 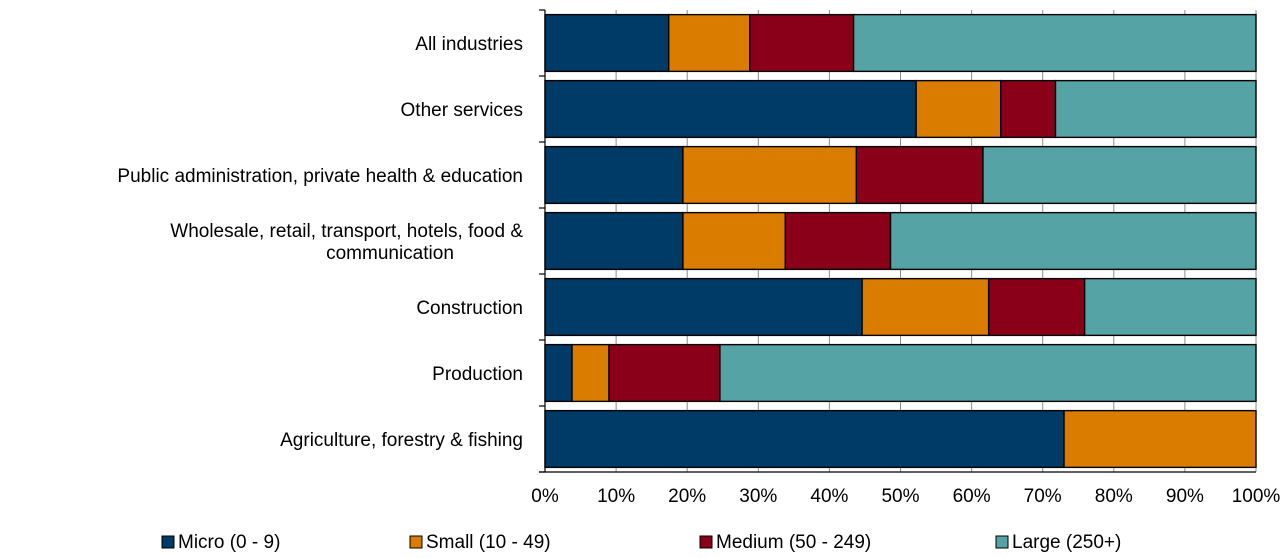 What do you see at coordinates (1256, 496) in the screenshot?
I see `x-tick-label: 100%` at bounding box center [1256, 496].